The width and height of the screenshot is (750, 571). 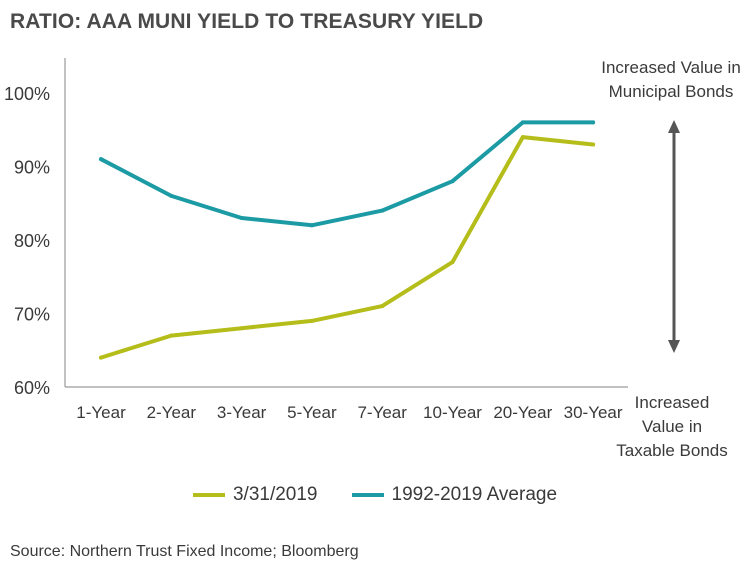 What do you see at coordinates (674, 126) in the screenshot?
I see `arrow-up-head` at bounding box center [674, 126].